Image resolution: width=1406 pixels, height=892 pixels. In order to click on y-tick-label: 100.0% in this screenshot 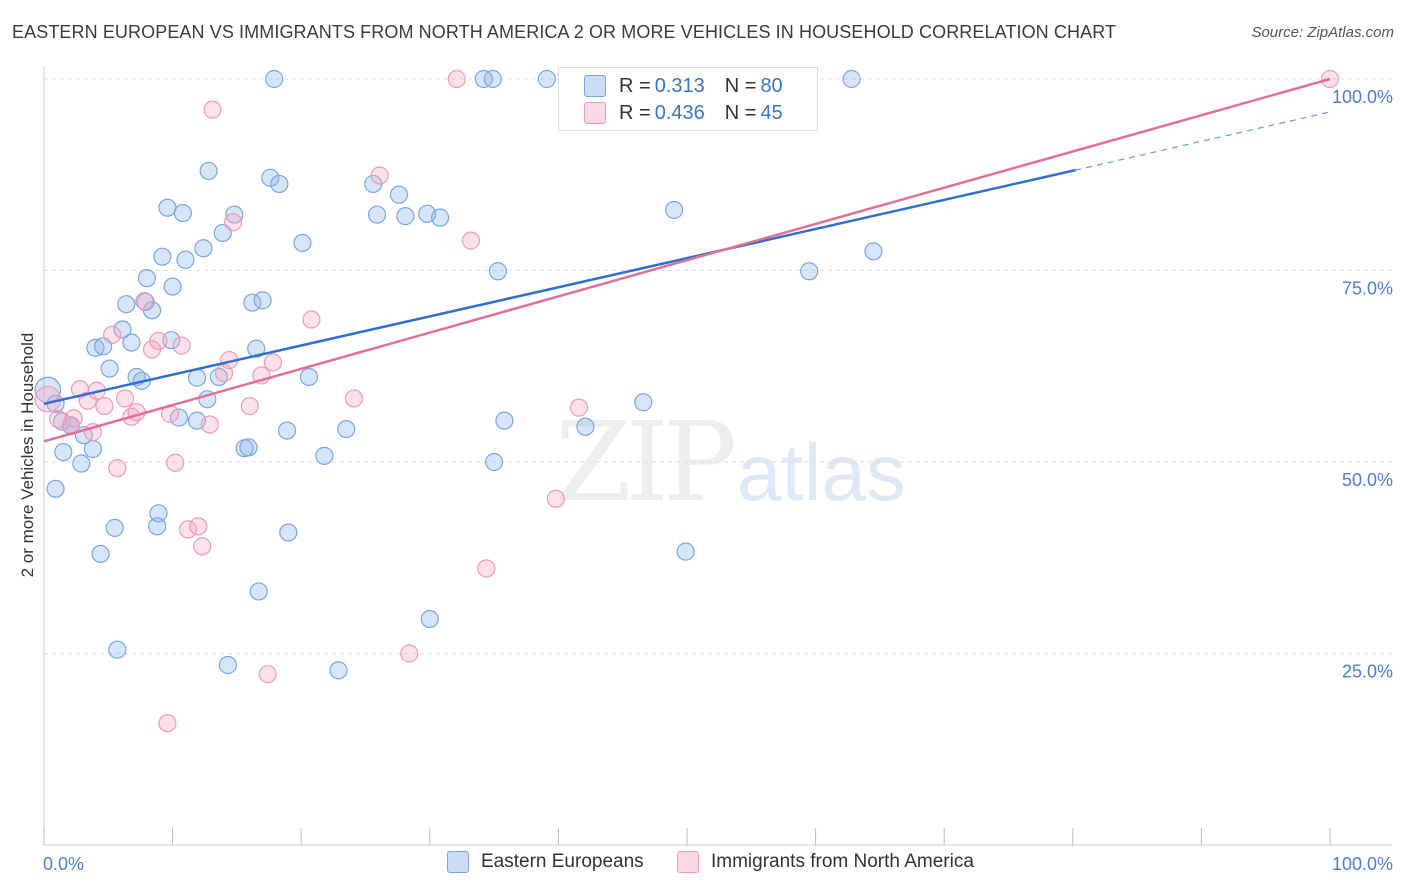, I will do `click(1362, 97)`.